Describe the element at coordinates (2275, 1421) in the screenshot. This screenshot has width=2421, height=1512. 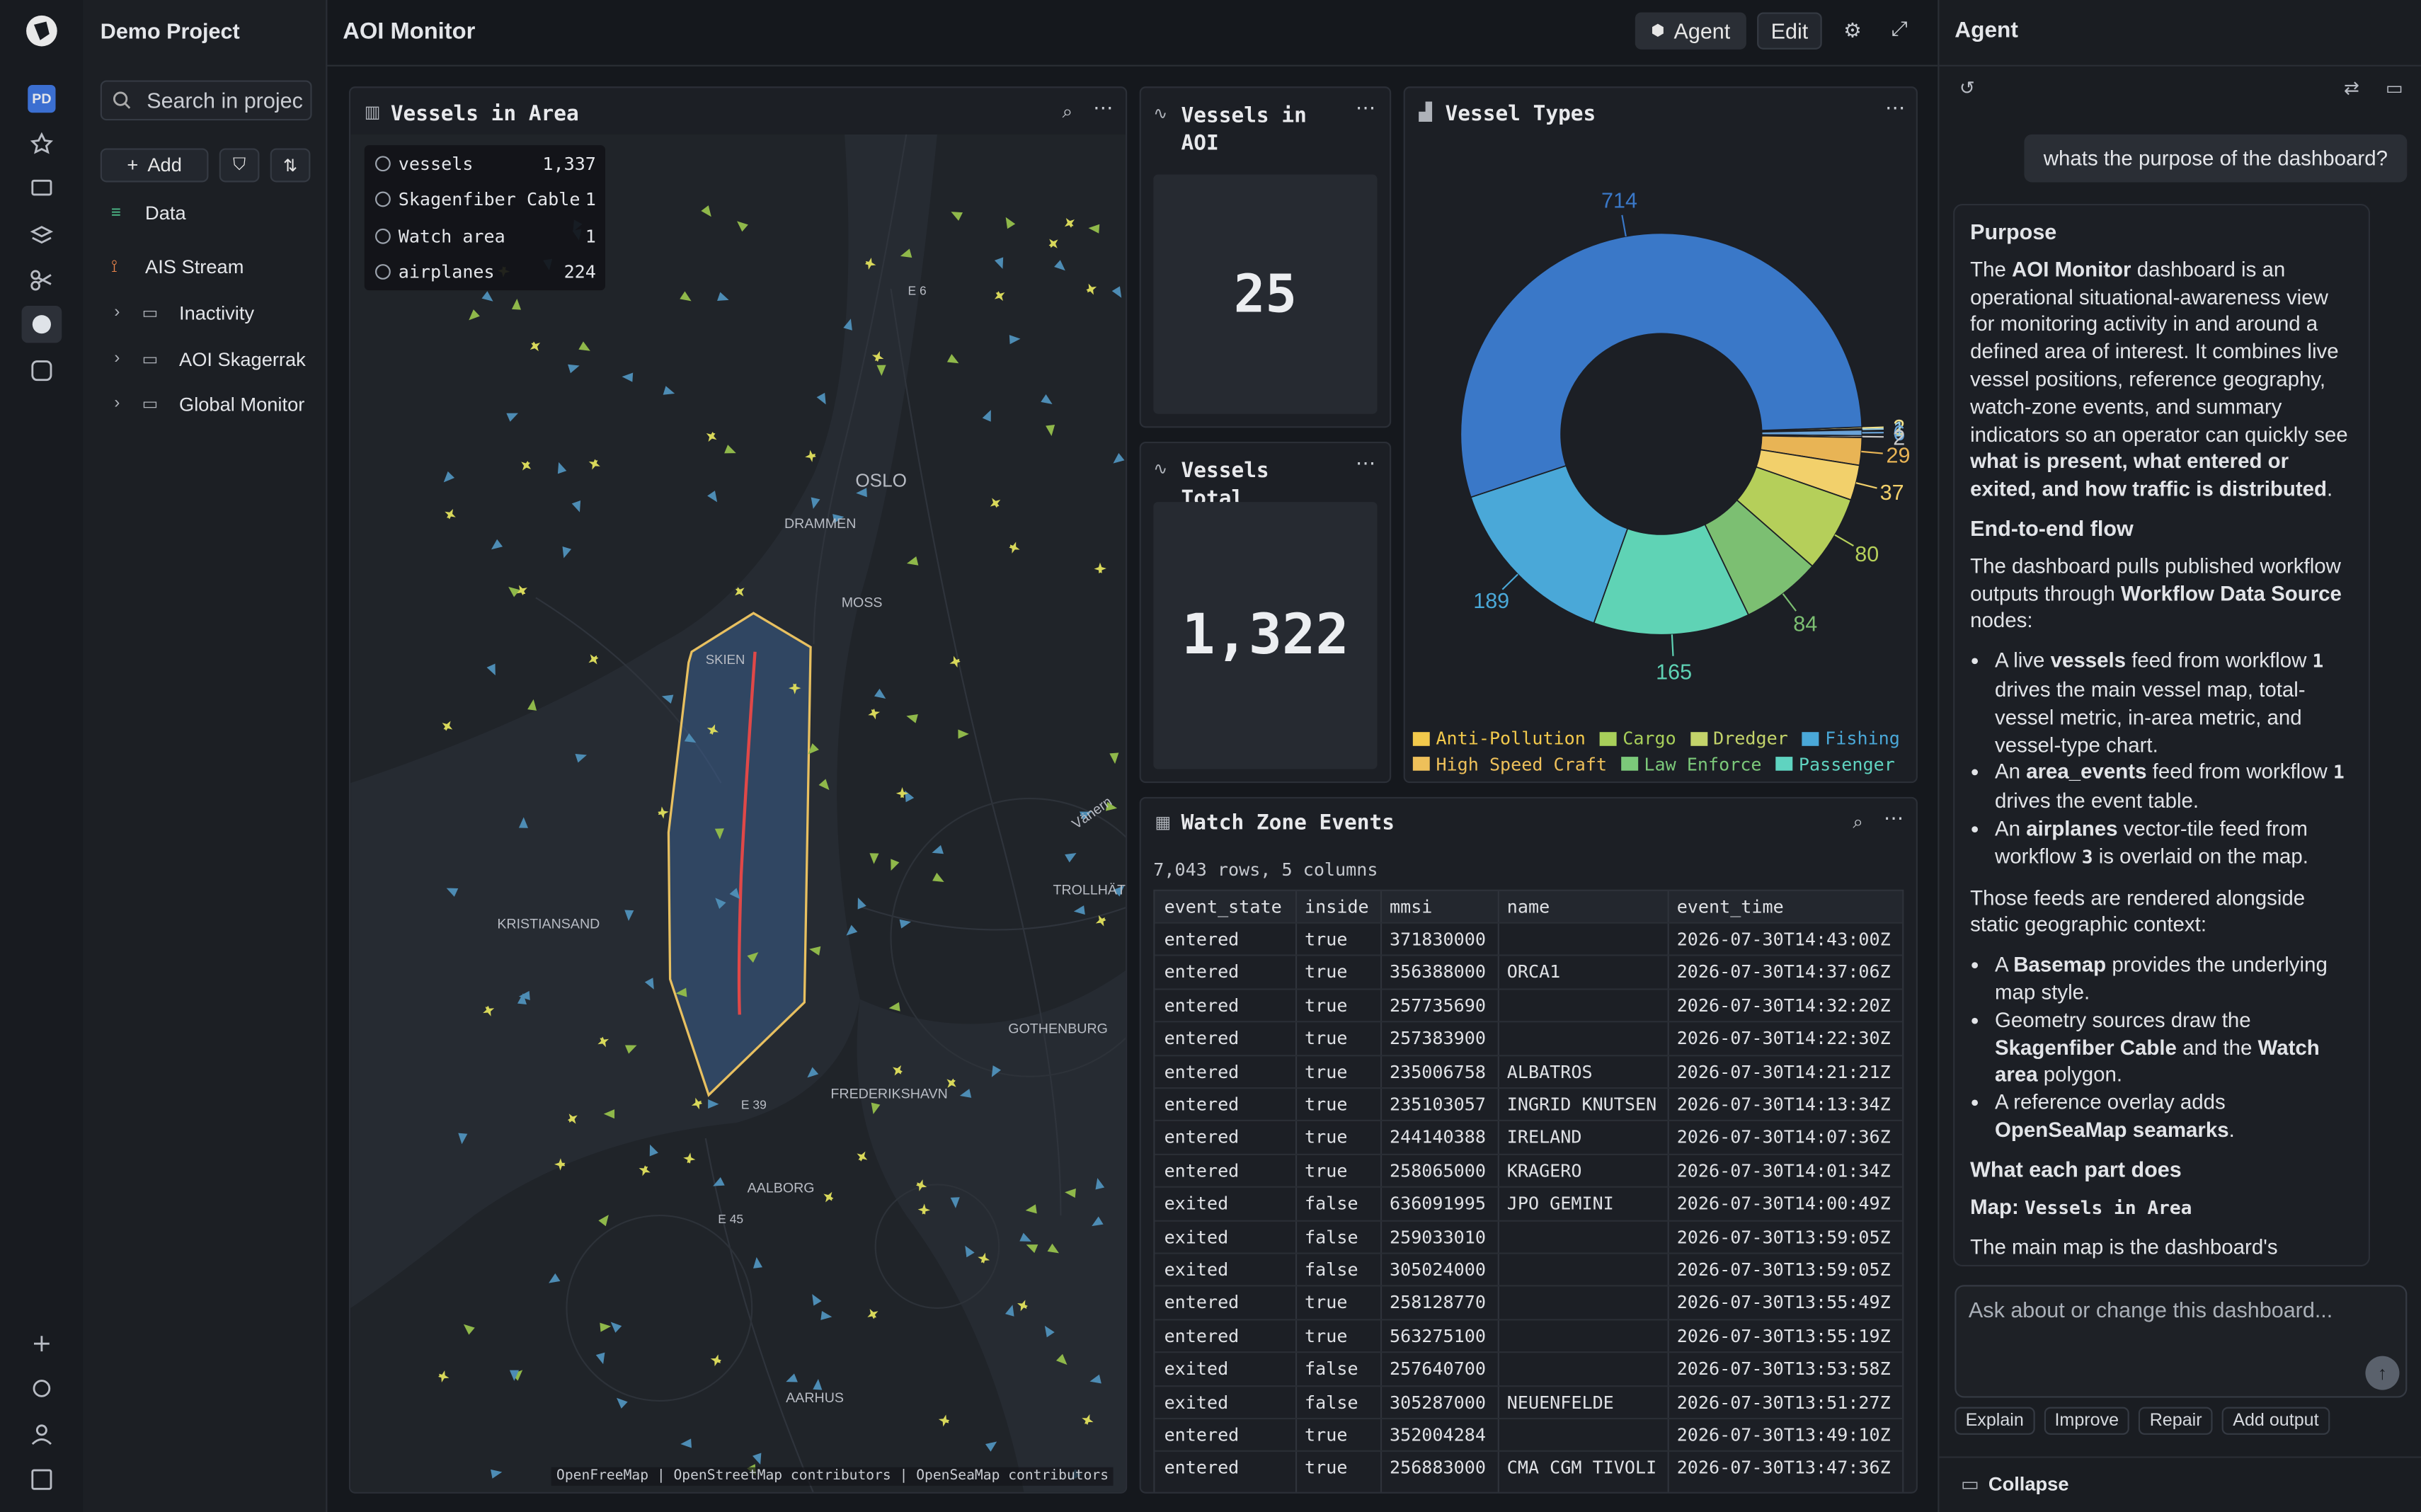
I see `suggestion-chip: Add output` at that location.